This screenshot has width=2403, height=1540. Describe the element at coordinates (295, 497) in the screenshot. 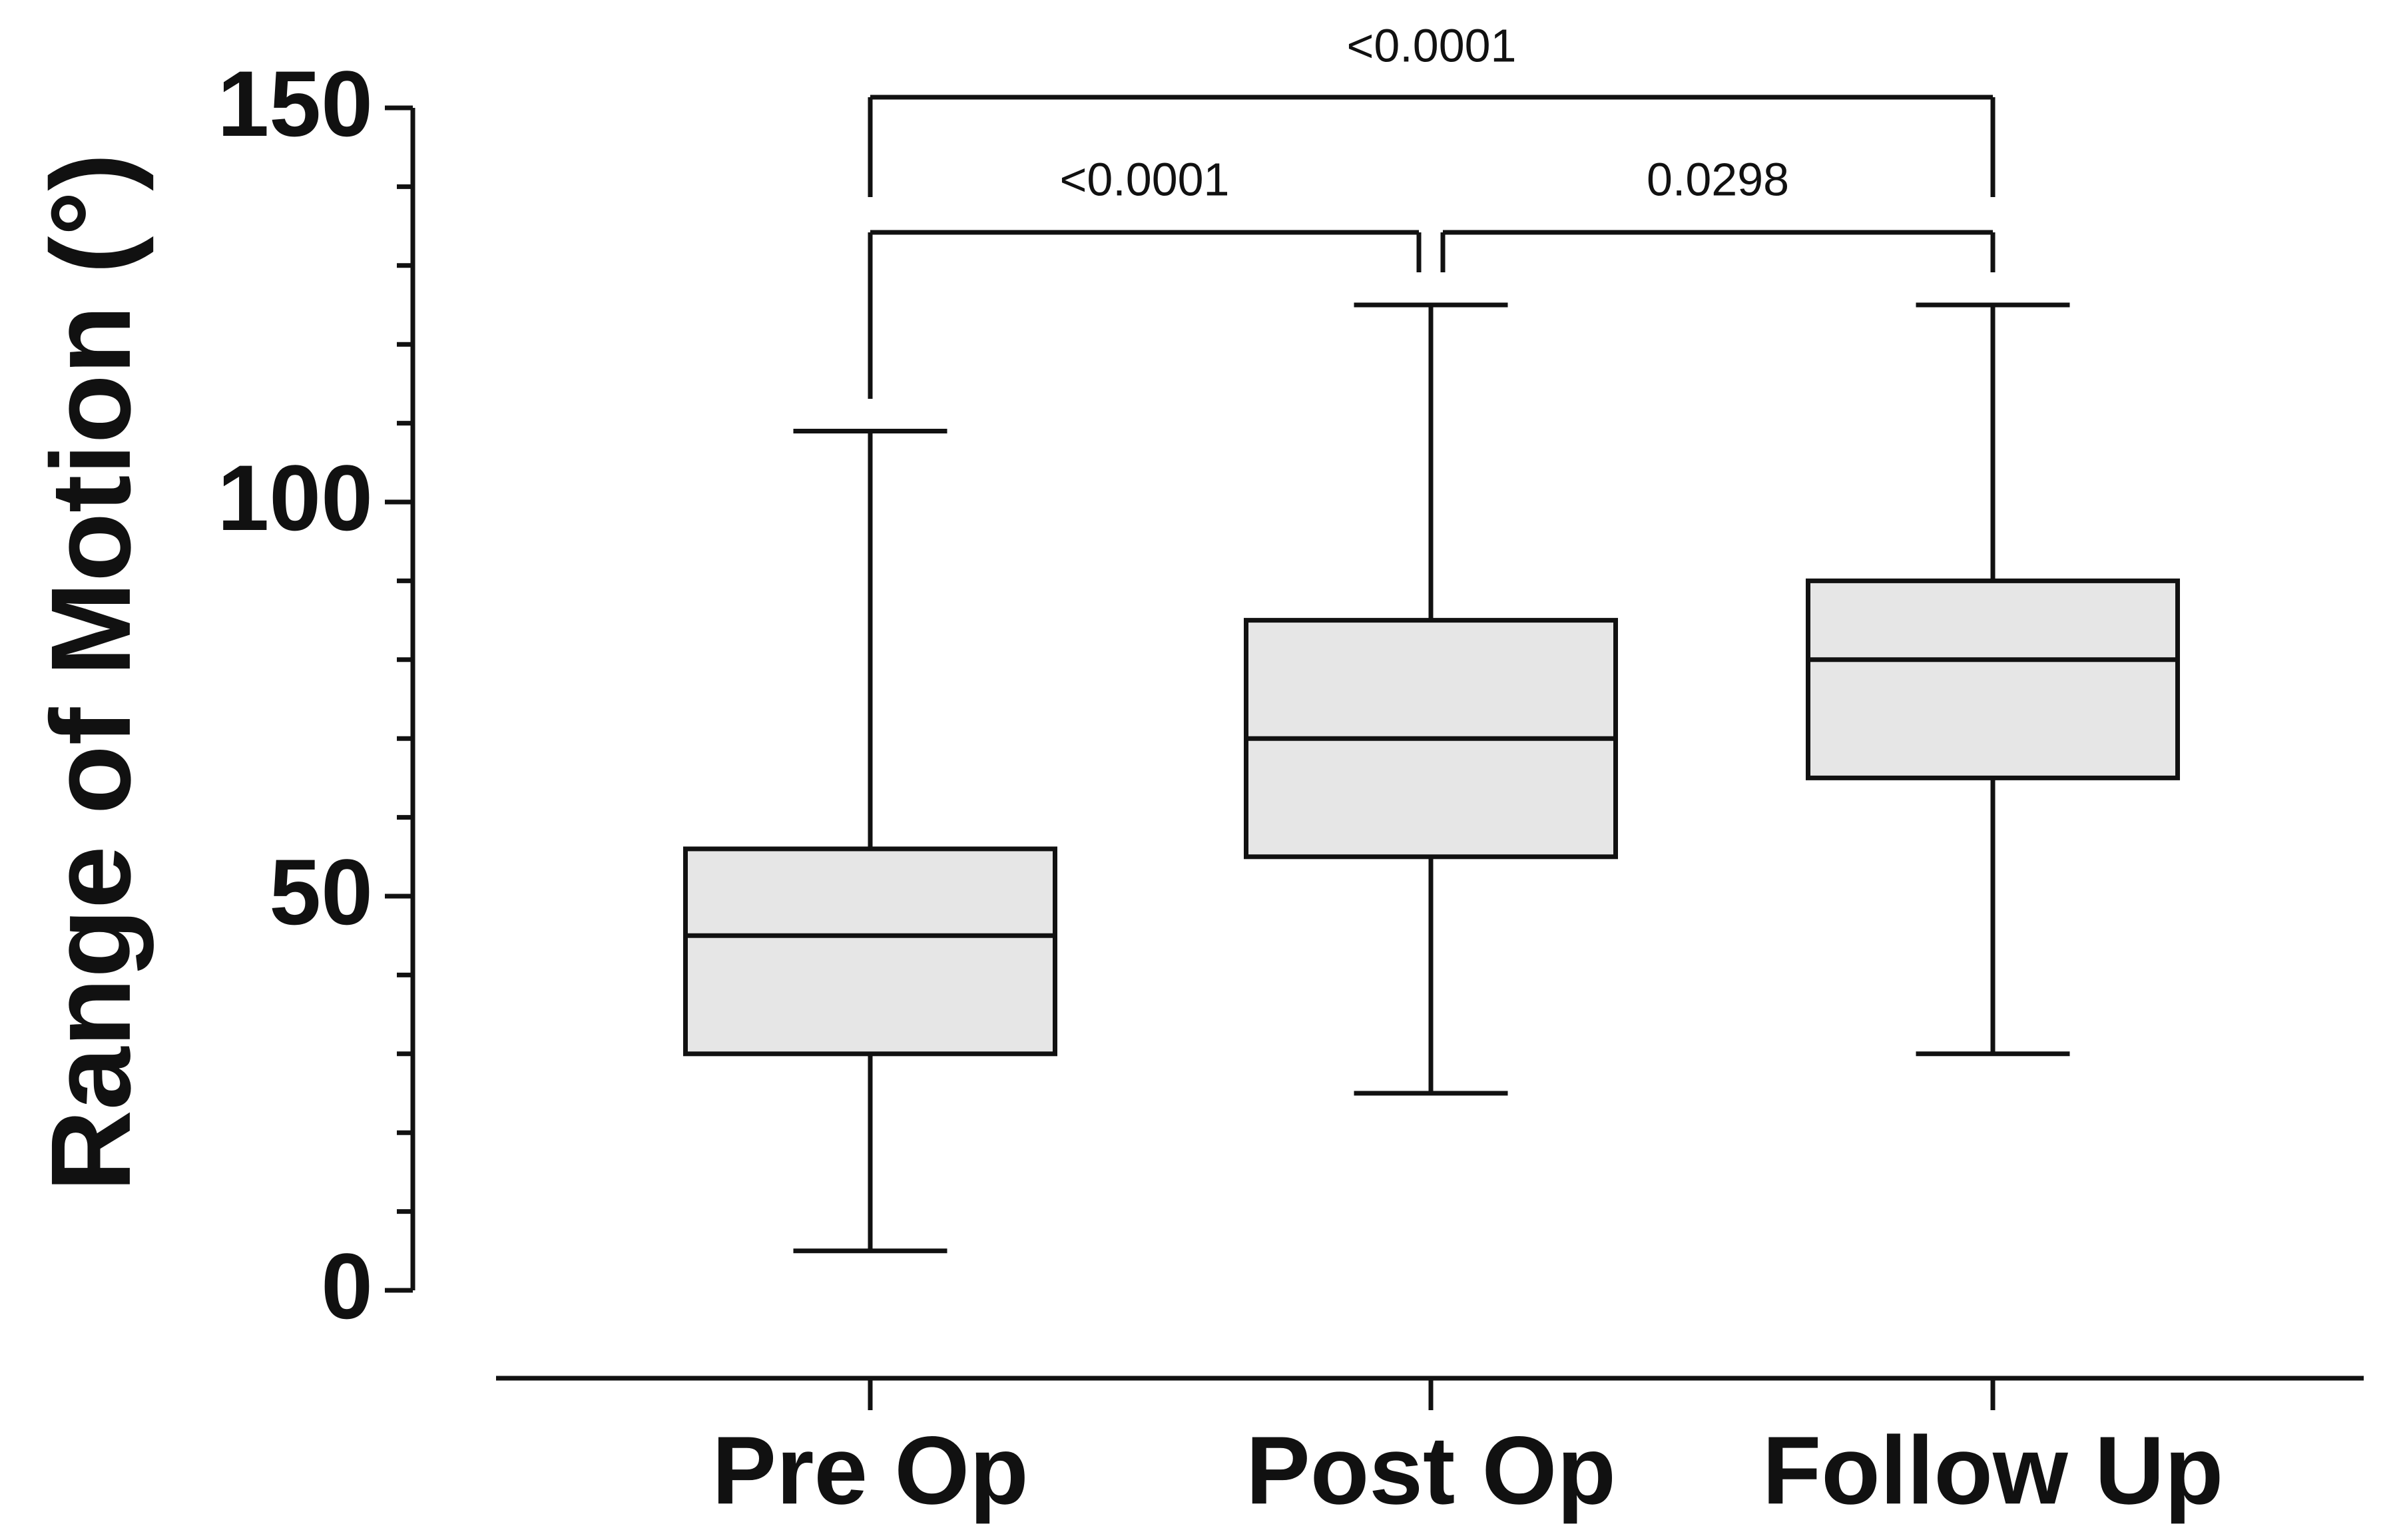

I see `y-tick-label: 100` at that location.